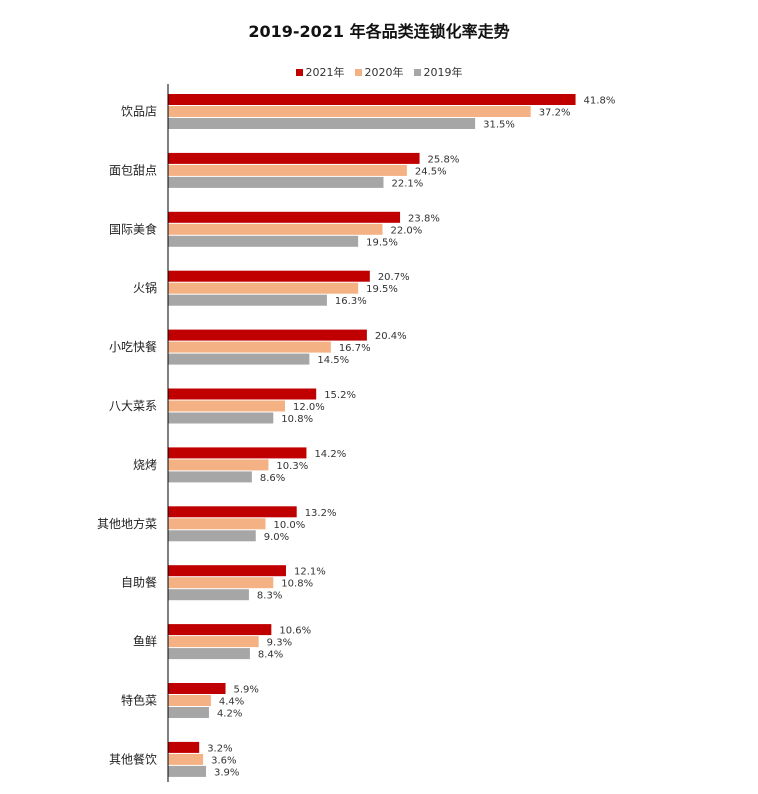 Image resolution: width=758 pixels, height=794 pixels. Describe the element at coordinates (295, 631) in the screenshot. I see `data-label: 10.6%` at that location.